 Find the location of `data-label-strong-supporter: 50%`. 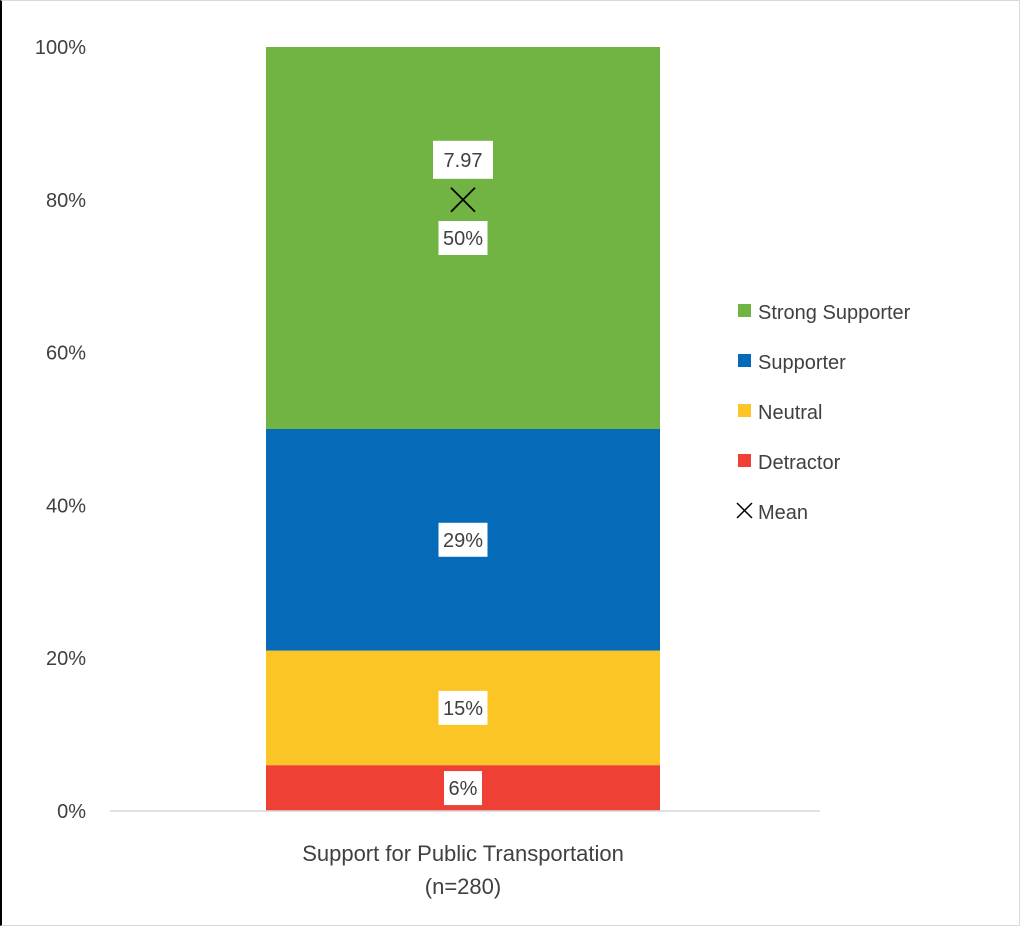

data-label-strong-supporter: 50% is located at coordinates (463, 239).